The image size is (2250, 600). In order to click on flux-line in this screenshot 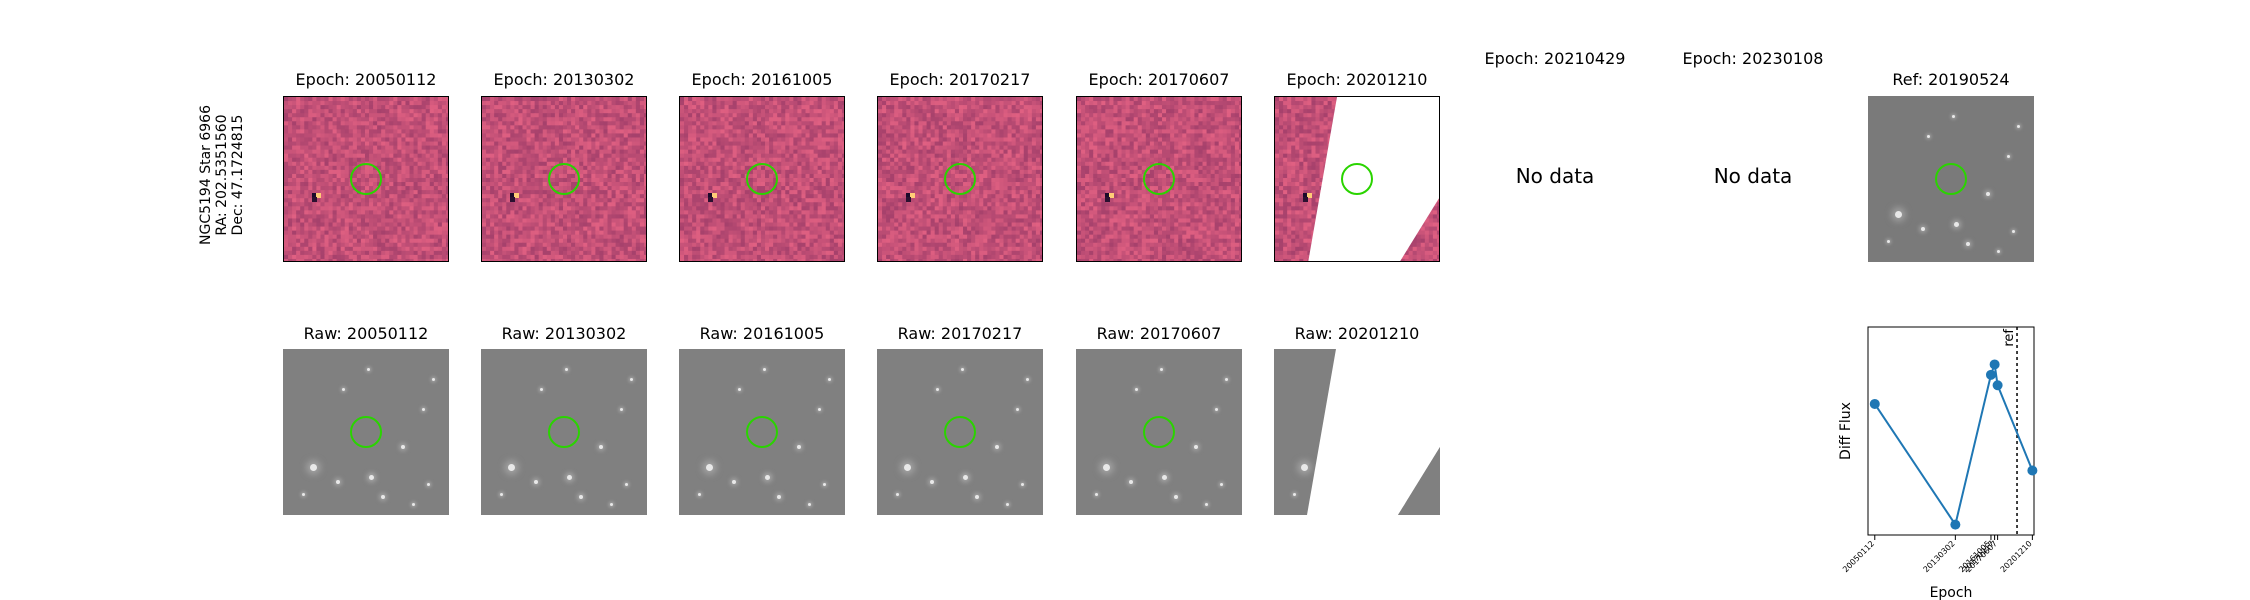, I will do `click(1953, 446)`.